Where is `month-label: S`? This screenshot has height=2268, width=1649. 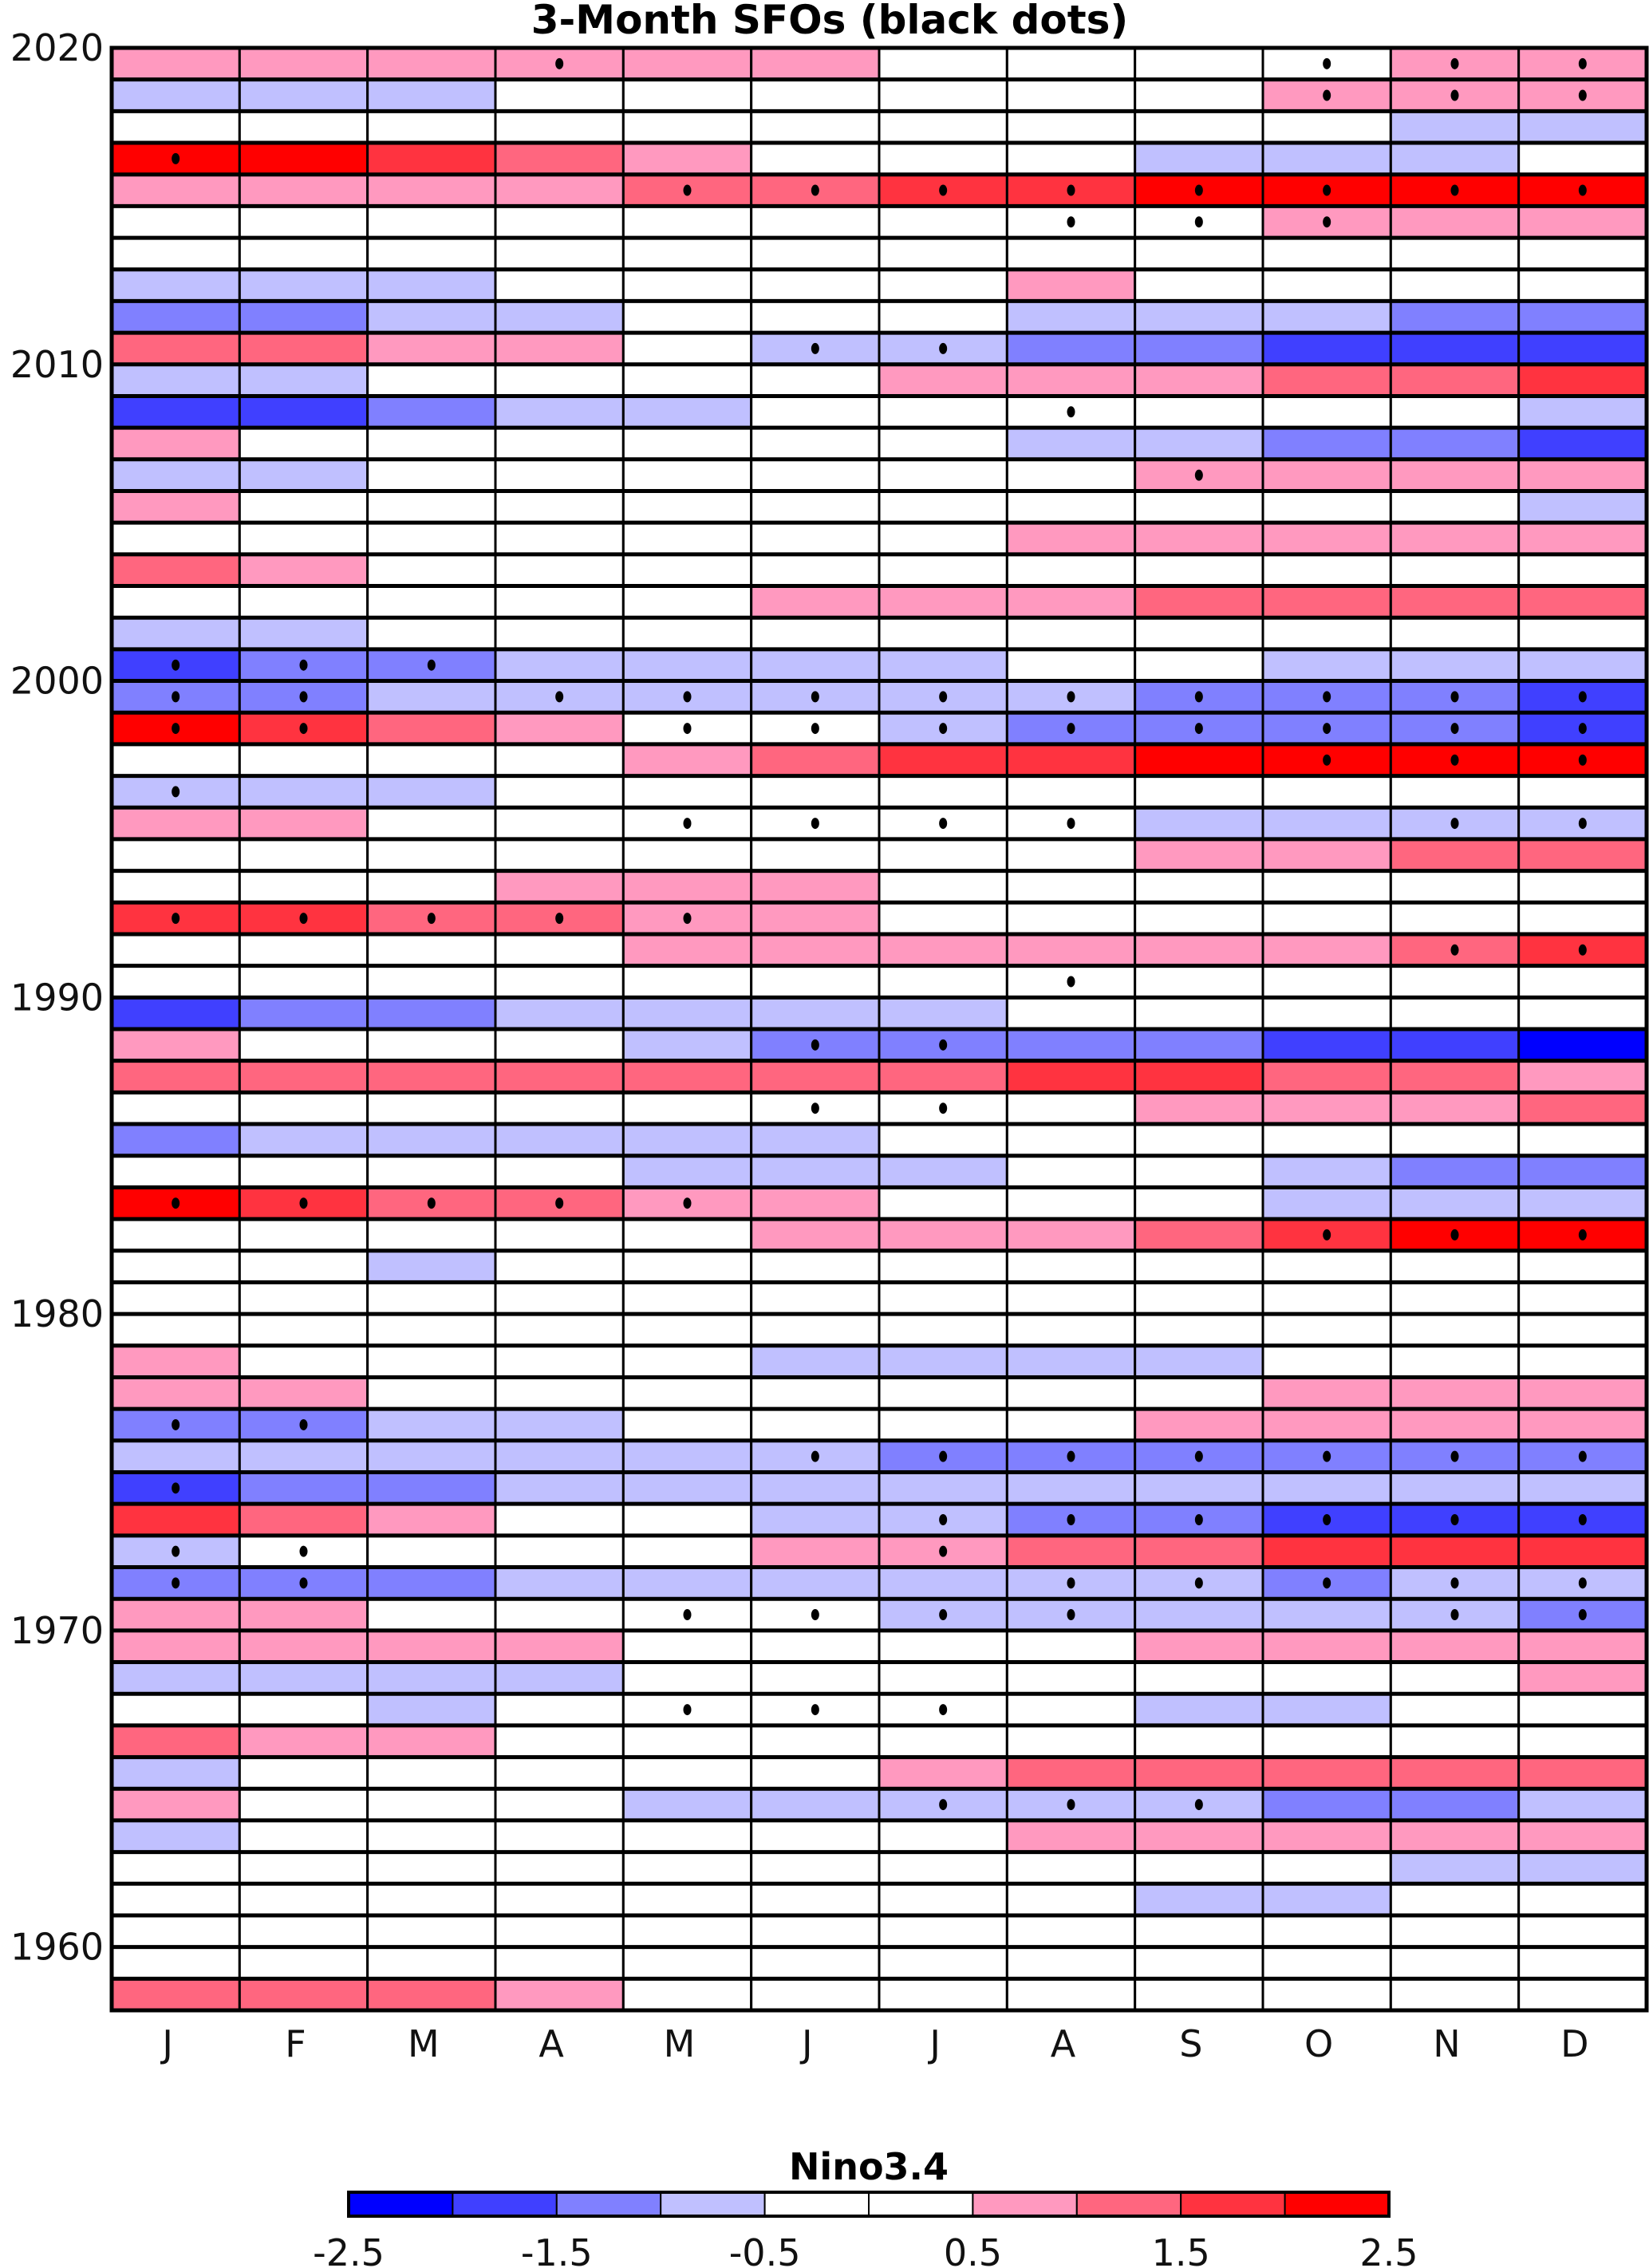 month-label: S is located at coordinates (1190, 2043).